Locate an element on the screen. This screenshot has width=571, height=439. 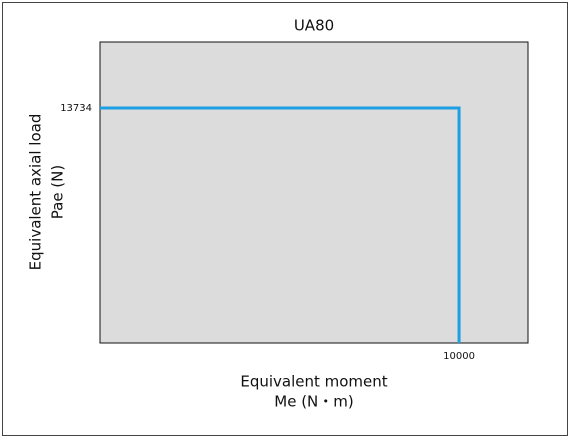
y-tick-label: 13734 is located at coordinates (76, 108).